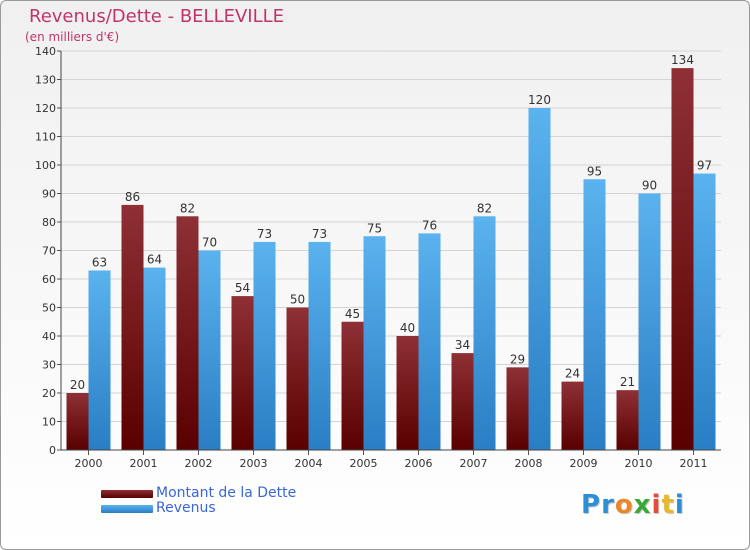  I want to click on y-tick-label: 140, so click(45, 51).